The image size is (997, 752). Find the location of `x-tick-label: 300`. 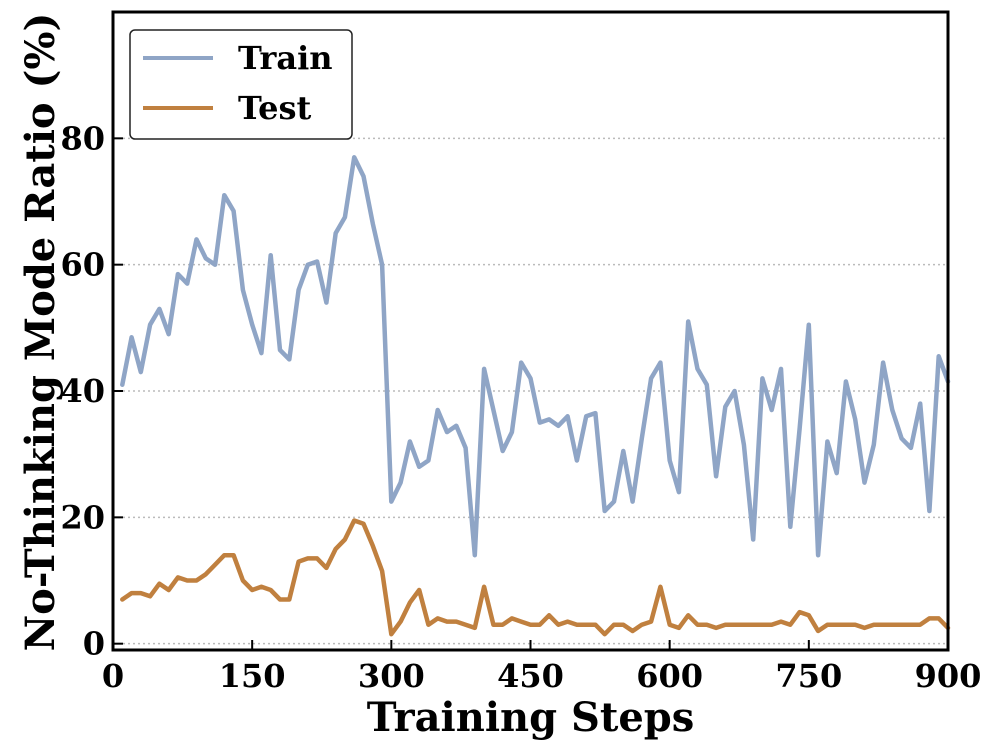

x-tick-label: 300 is located at coordinates (391, 676).